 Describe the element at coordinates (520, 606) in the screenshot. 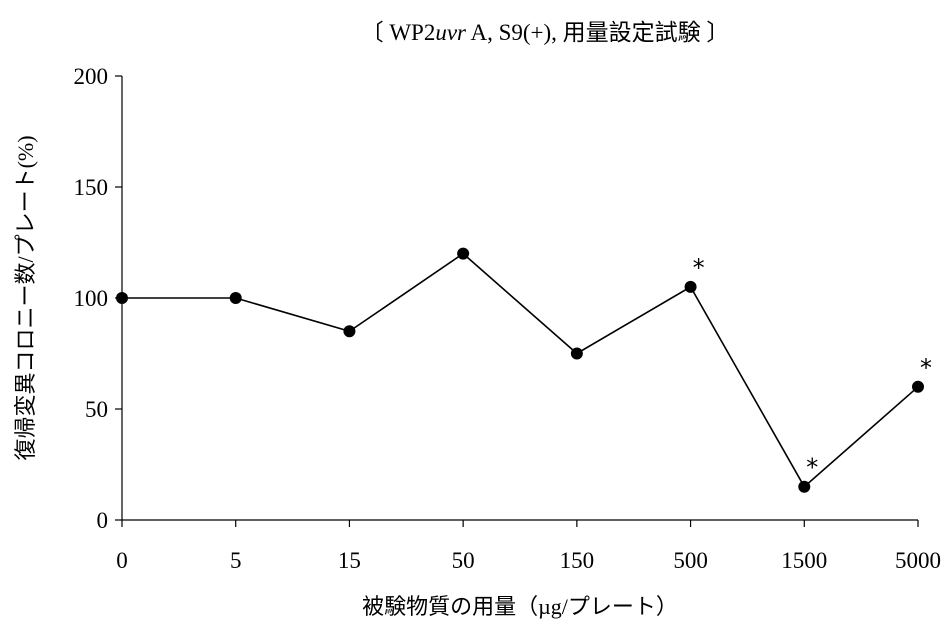

I see `x-axis-label: 被験物質の用量（µg/プレート）` at that location.